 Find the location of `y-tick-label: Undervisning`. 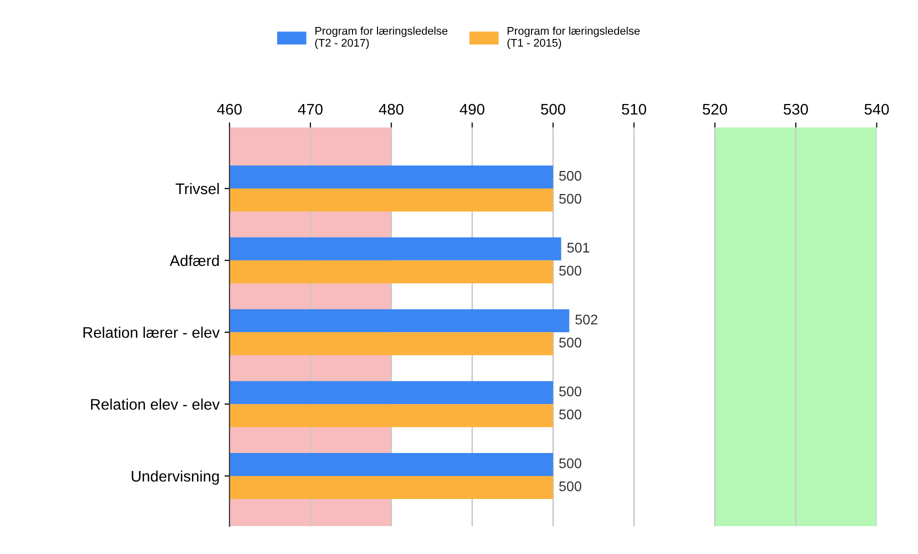

y-tick-label: Undervisning is located at coordinates (175, 477).